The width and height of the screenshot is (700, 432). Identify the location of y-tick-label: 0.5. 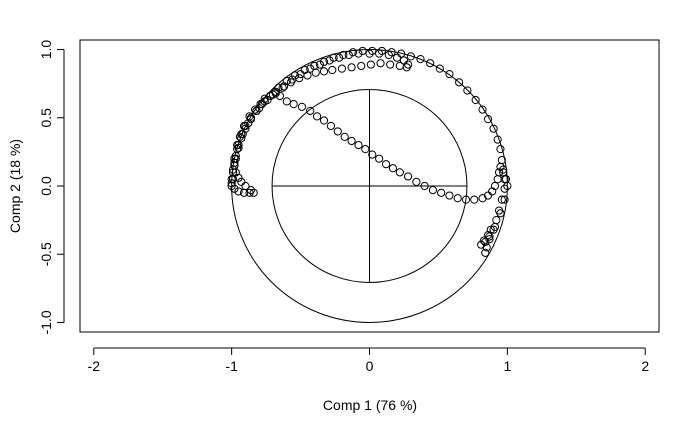
(46, 118).